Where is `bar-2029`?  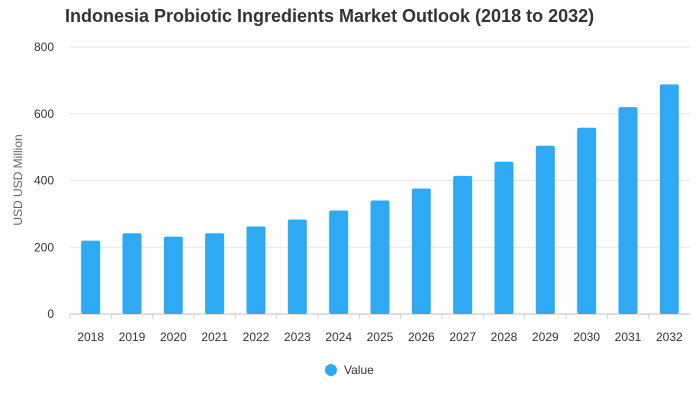
bar-2029 is located at coordinates (545, 229).